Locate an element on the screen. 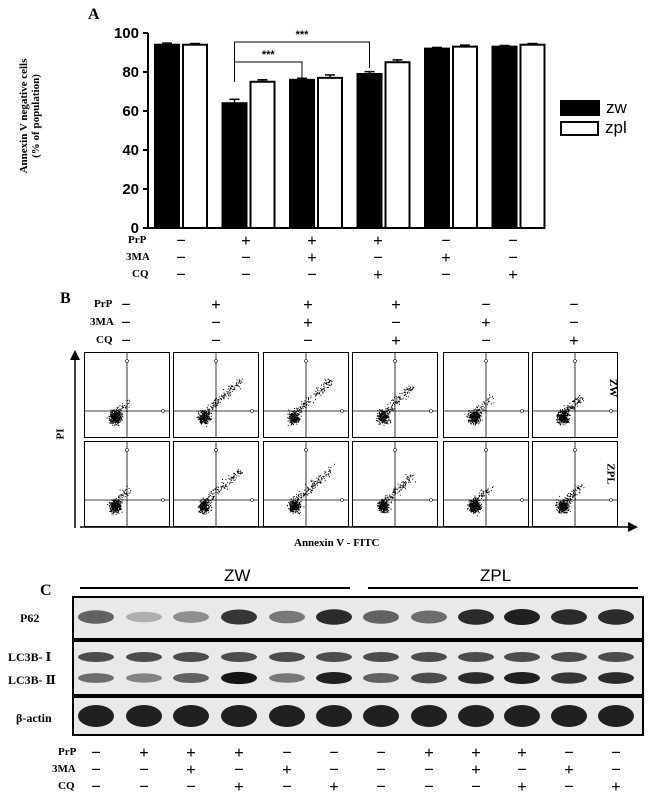 The width and height of the screenshot is (650, 801). pi-axis-arrow is located at coordinates (75, 439).